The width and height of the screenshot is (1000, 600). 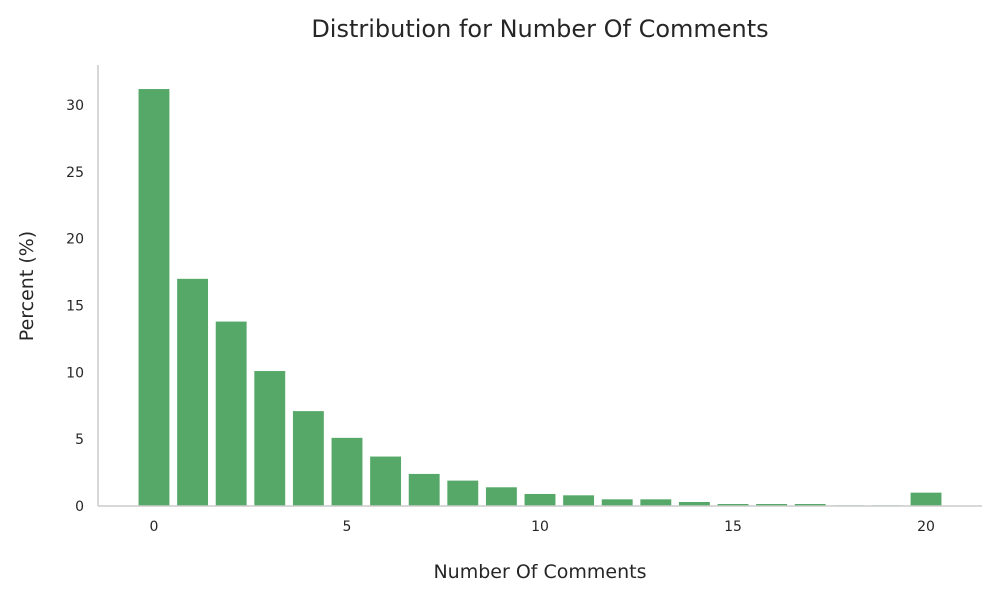 What do you see at coordinates (79, 440) in the screenshot?
I see `y-tick-label-5: 5` at bounding box center [79, 440].